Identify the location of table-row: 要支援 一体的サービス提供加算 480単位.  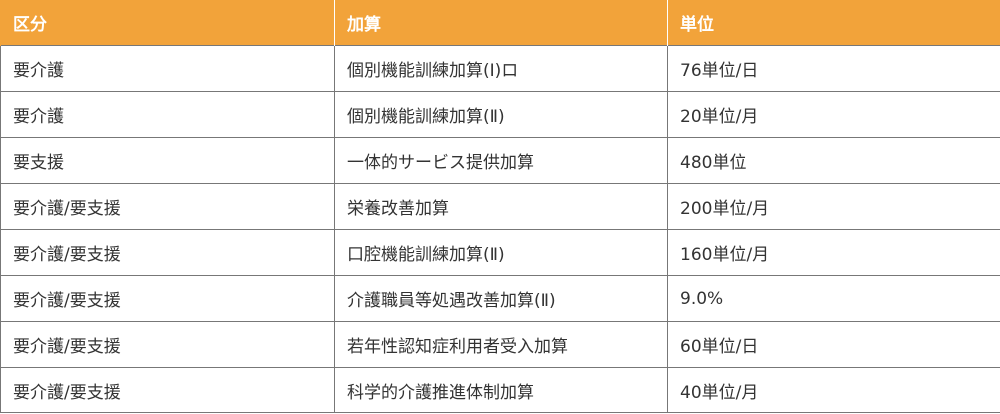
(500, 160).